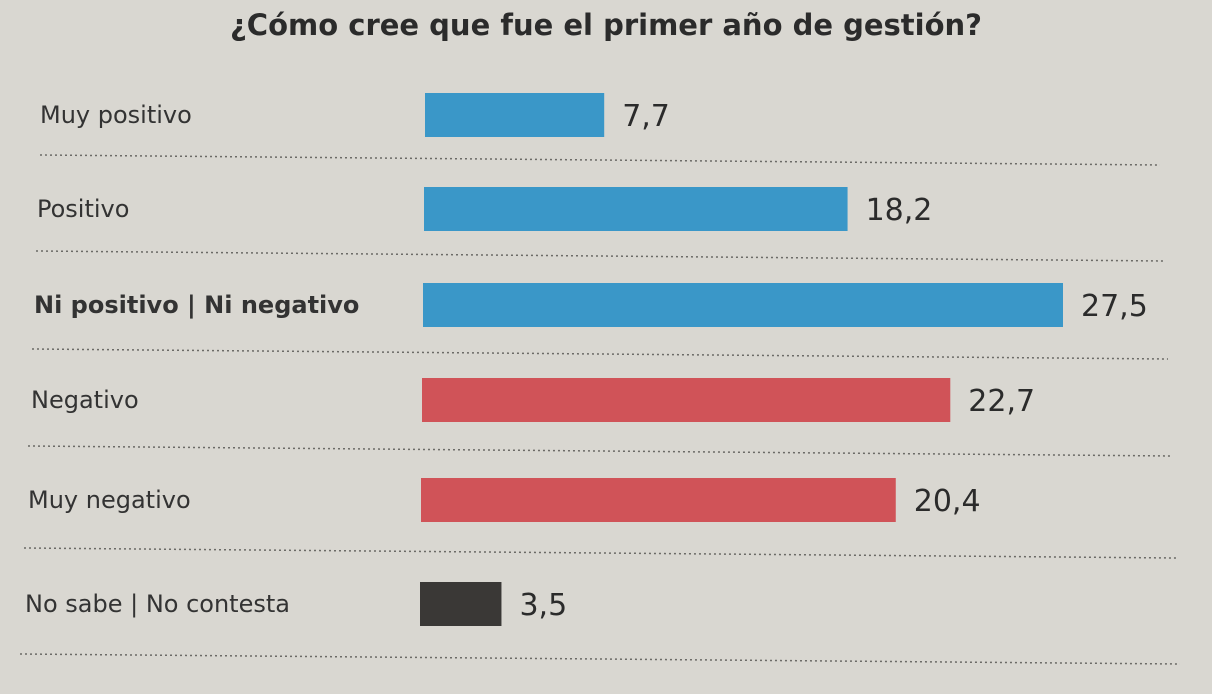  Describe the element at coordinates (543, 605) in the screenshot. I see `value-label: 3,5` at that location.